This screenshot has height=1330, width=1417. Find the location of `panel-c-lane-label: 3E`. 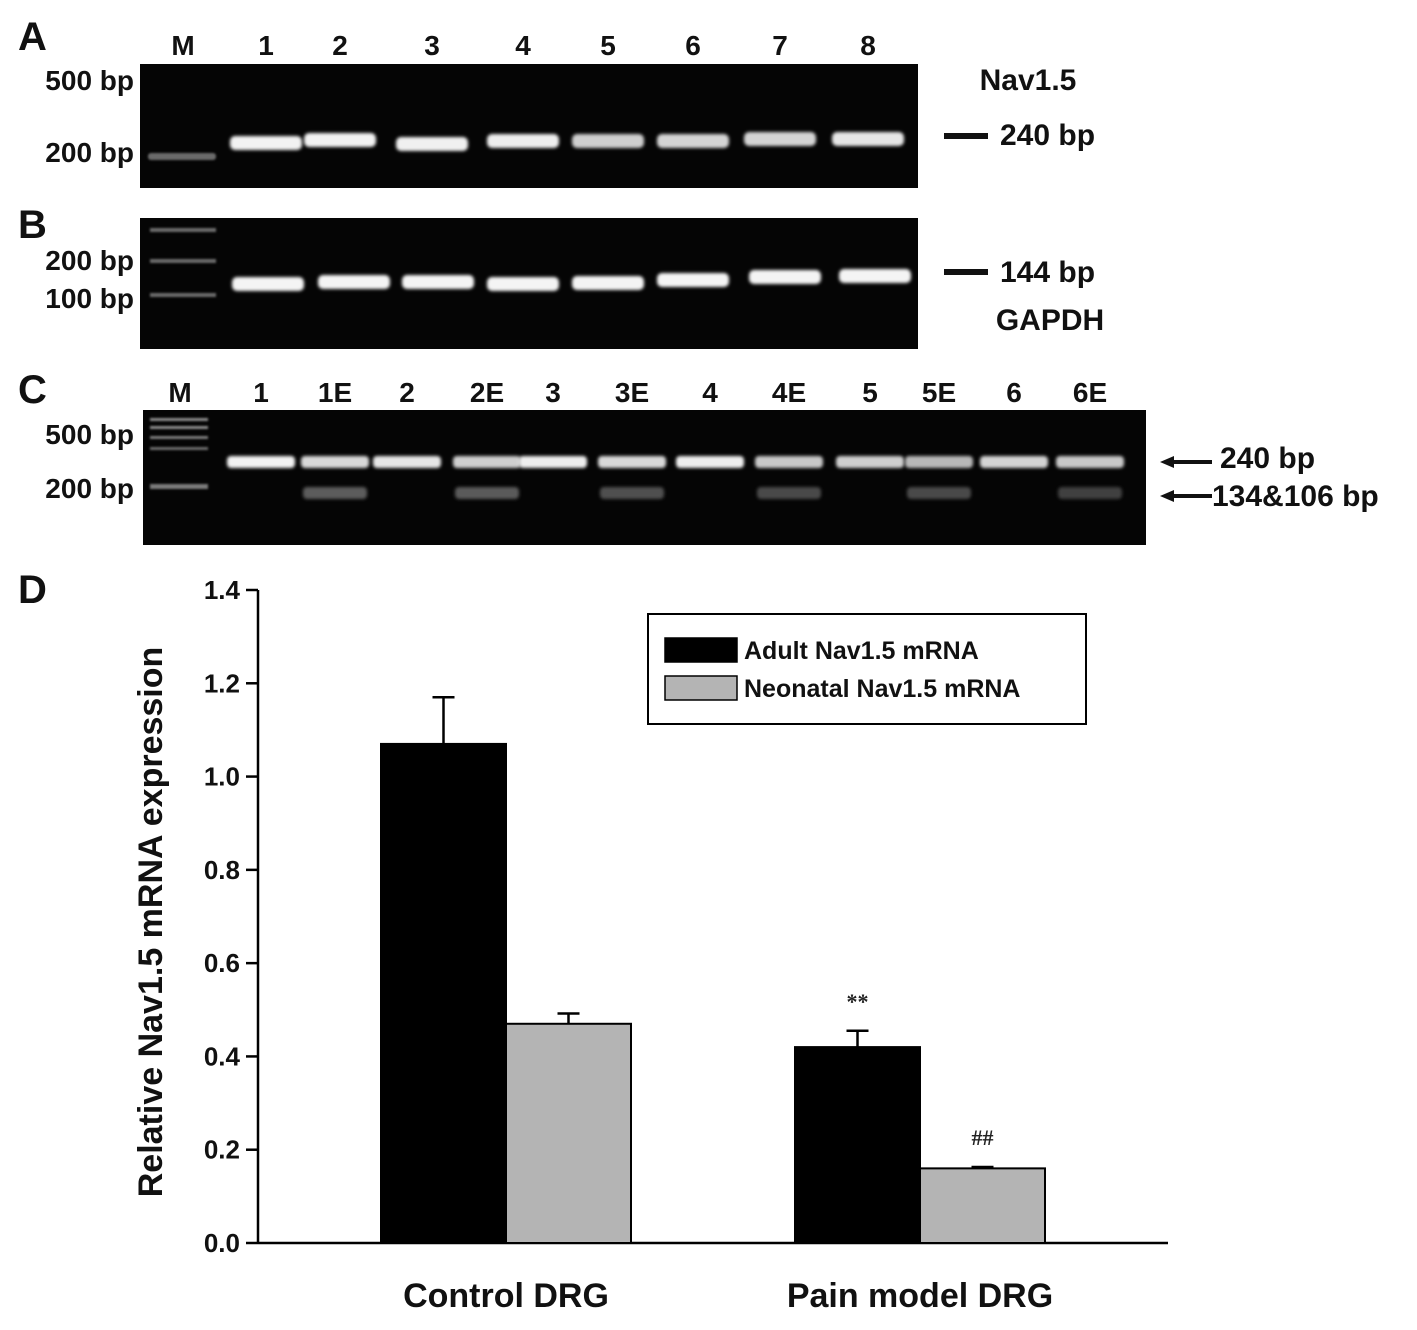

panel-c-lane-label: 3E is located at coordinates (632, 392).